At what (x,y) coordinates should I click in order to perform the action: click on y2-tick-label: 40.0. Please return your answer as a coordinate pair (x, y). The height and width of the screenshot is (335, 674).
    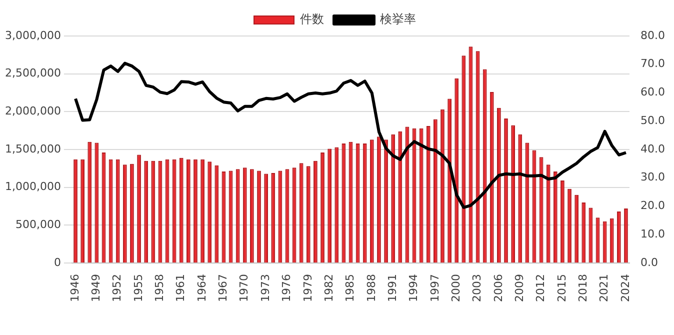
    Looking at the image, I should click on (653, 149).